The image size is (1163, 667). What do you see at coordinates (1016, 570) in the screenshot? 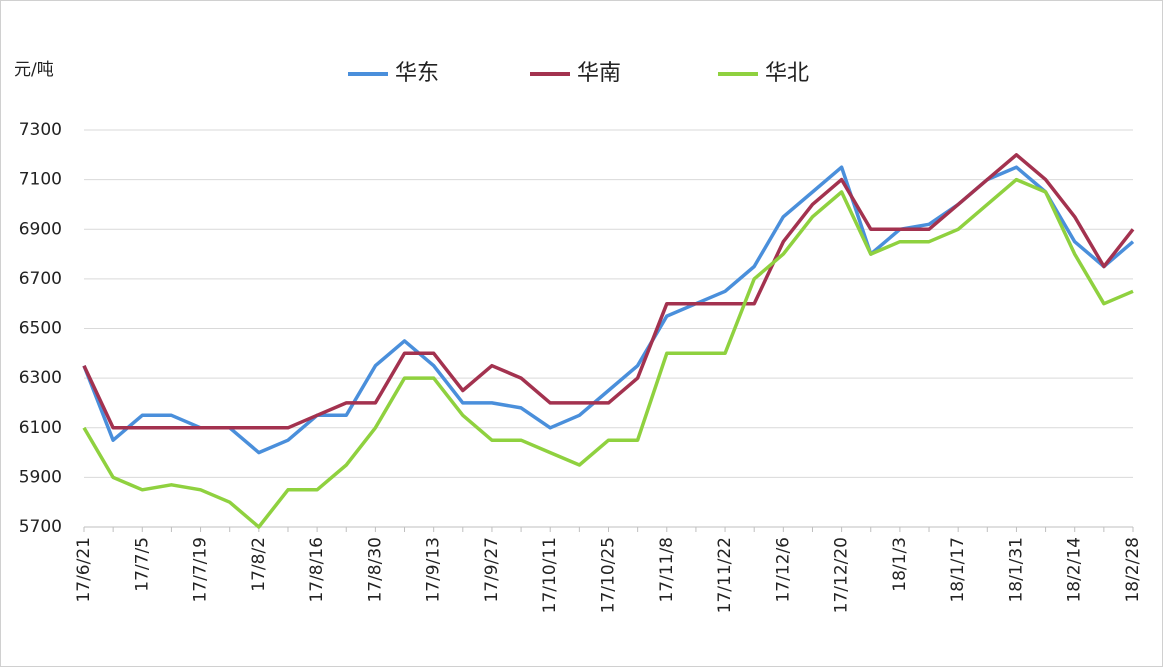
I see `x-tick-label: 18/1/31` at bounding box center [1016, 570].